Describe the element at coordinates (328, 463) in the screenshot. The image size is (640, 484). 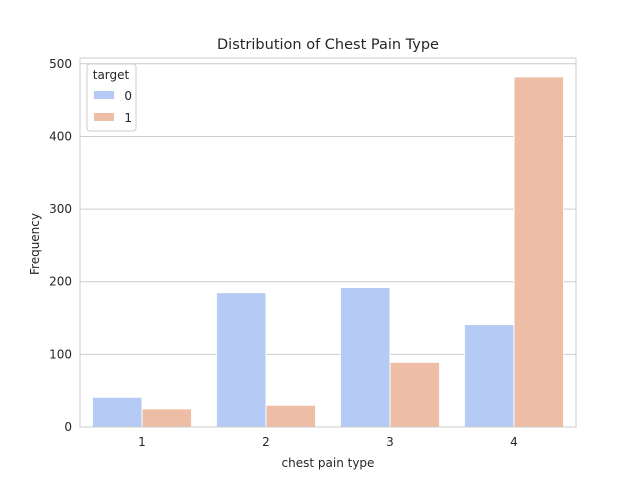
I see `x-axis-label: chest pain type` at that location.